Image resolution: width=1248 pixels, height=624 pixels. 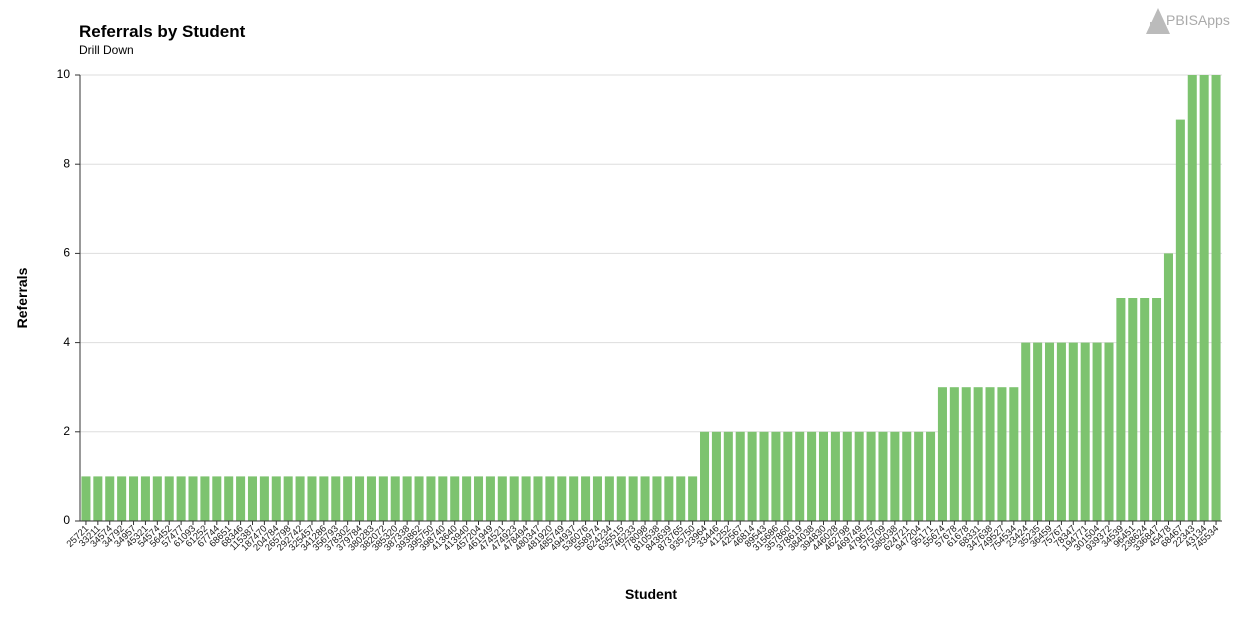 What do you see at coordinates (66, 520) in the screenshot?
I see `y-tick-label: 0` at bounding box center [66, 520].